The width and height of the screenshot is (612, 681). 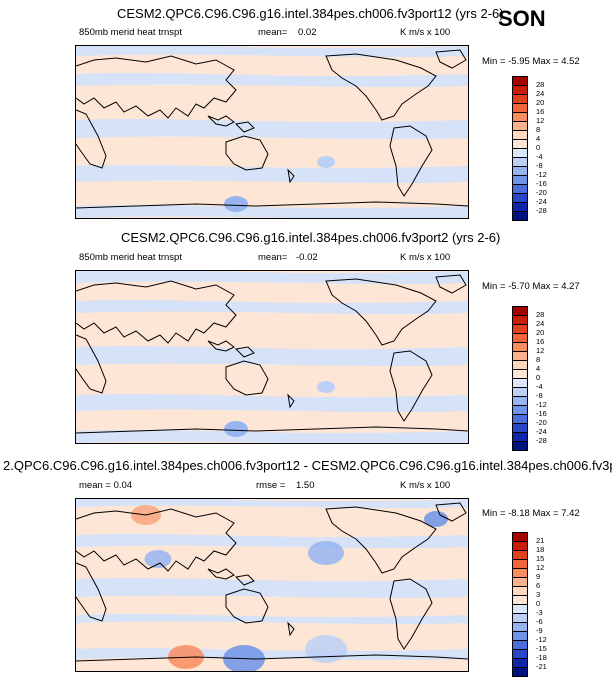 I want to click on colorbar-tick-label: -24, so click(x=541, y=201).